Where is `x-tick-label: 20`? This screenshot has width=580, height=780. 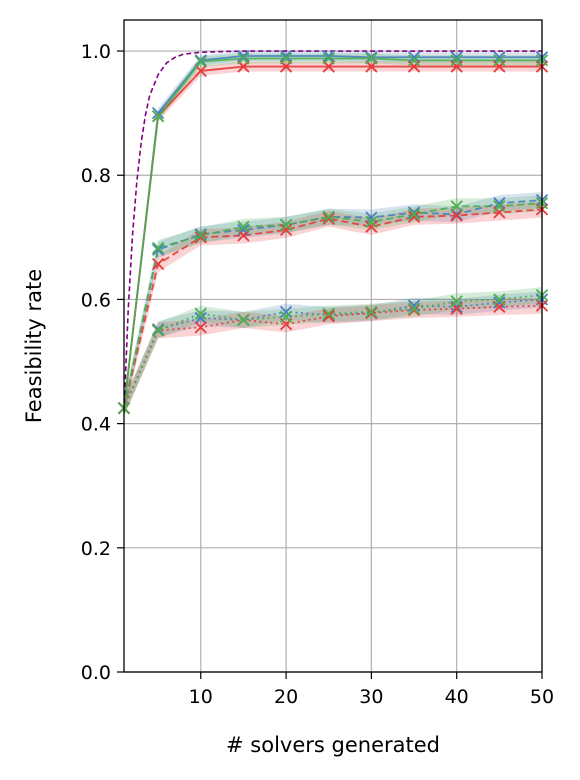 x-tick-label: 20 is located at coordinates (286, 697).